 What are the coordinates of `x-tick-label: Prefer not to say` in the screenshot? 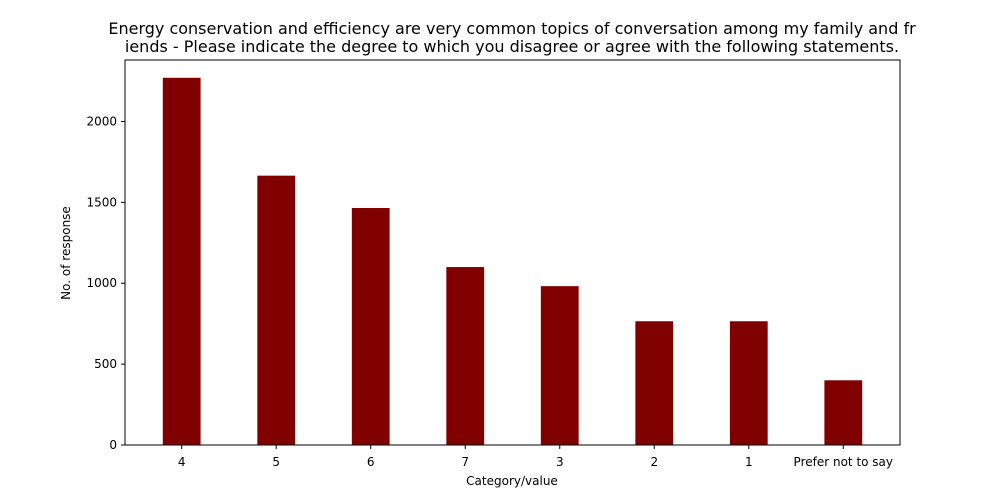 It's located at (843, 462).